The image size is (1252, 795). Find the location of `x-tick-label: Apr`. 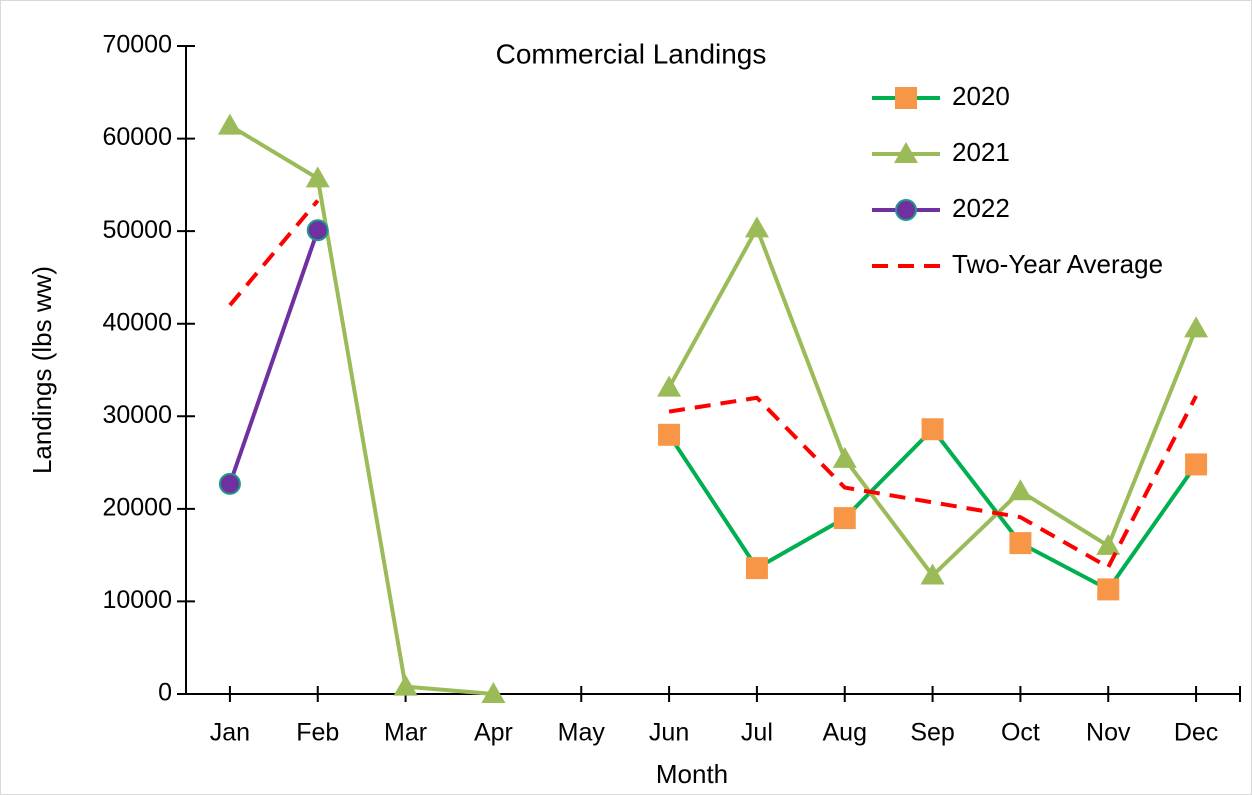

x-tick-label: Apr is located at coordinates (493, 733).